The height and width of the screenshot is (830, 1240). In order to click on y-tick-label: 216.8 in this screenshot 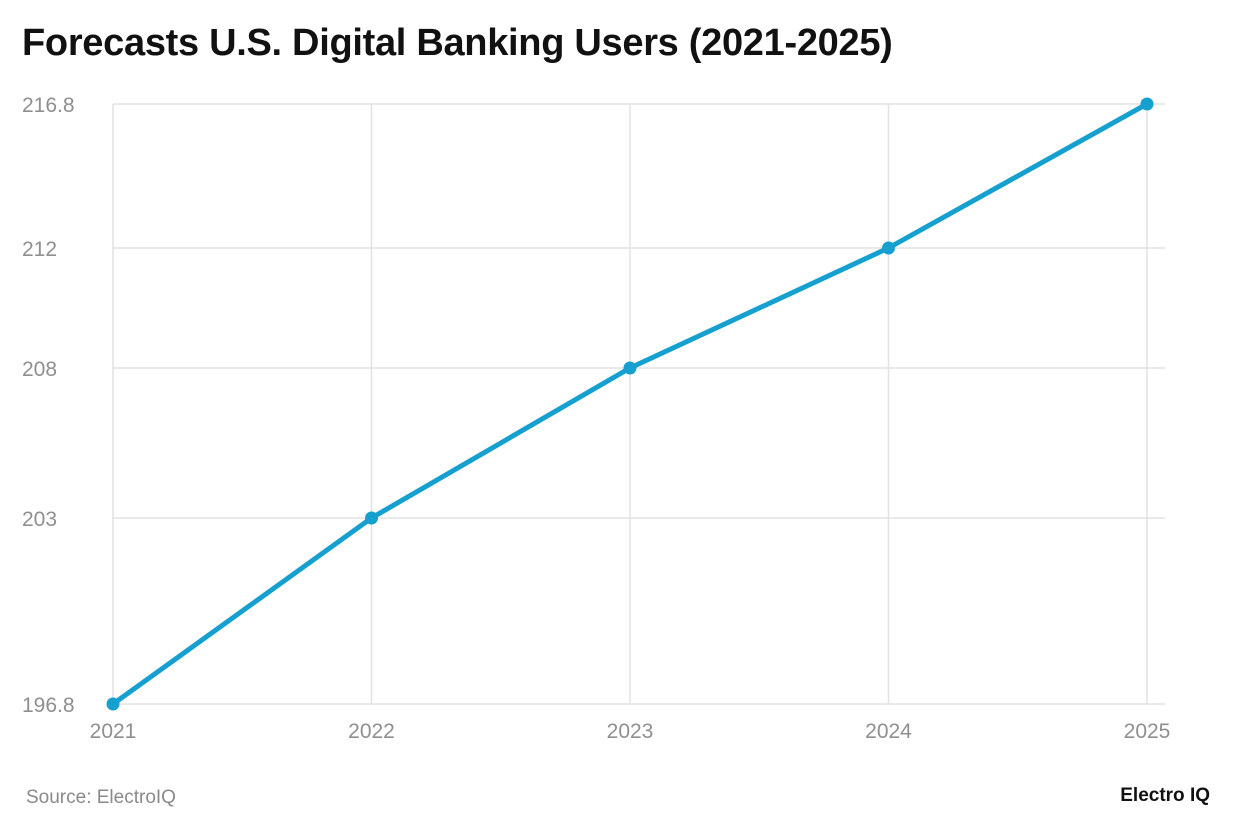, I will do `click(48, 105)`.